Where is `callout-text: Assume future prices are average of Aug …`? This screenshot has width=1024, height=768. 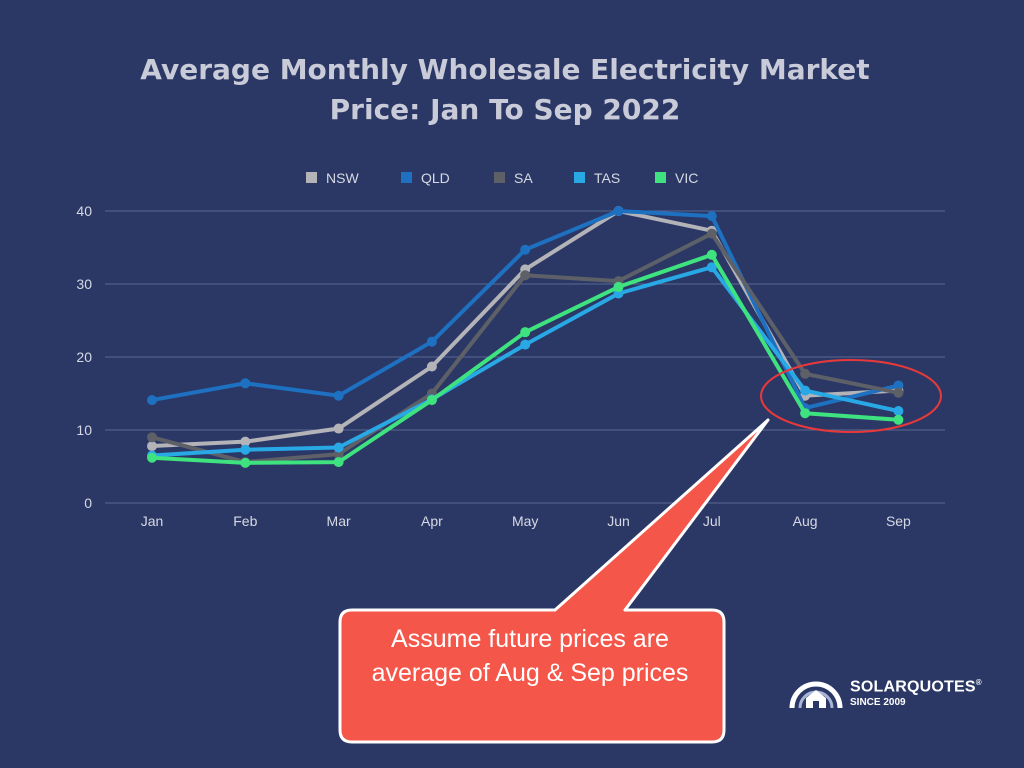
callout-text: Assume future prices are average of Aug … is located at coordinates (530, 656).